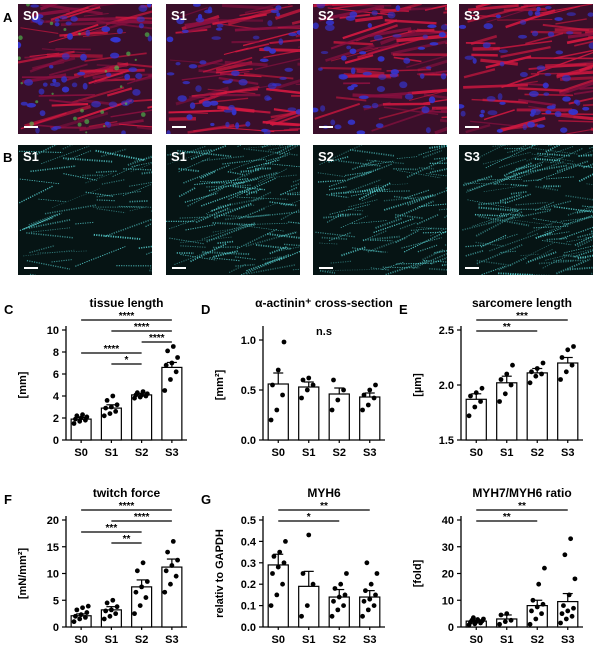 This screenshot has height=657, width=593. Describe the element at coordinates (526, 210) in the screenshot. I see `micrograph-b-s3` at that location.